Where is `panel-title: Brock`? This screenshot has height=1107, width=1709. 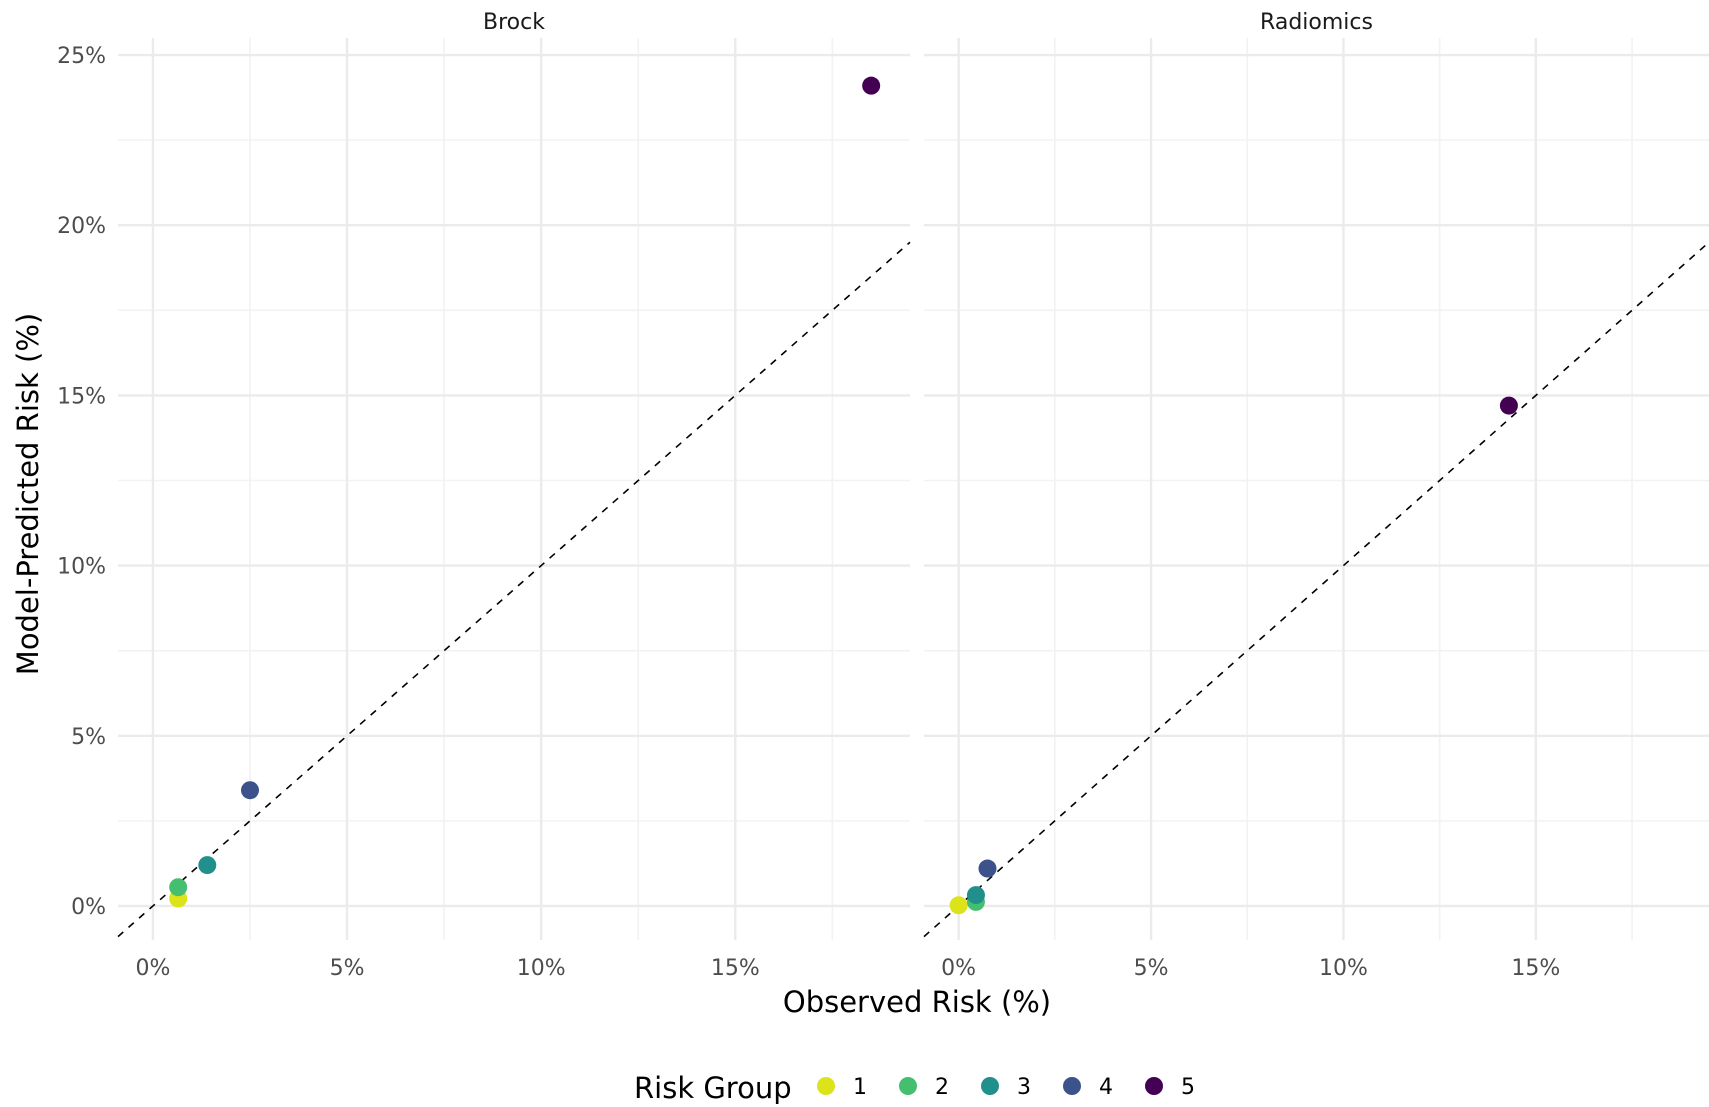
panel-title: Brock is located at coordinates (514, 22).